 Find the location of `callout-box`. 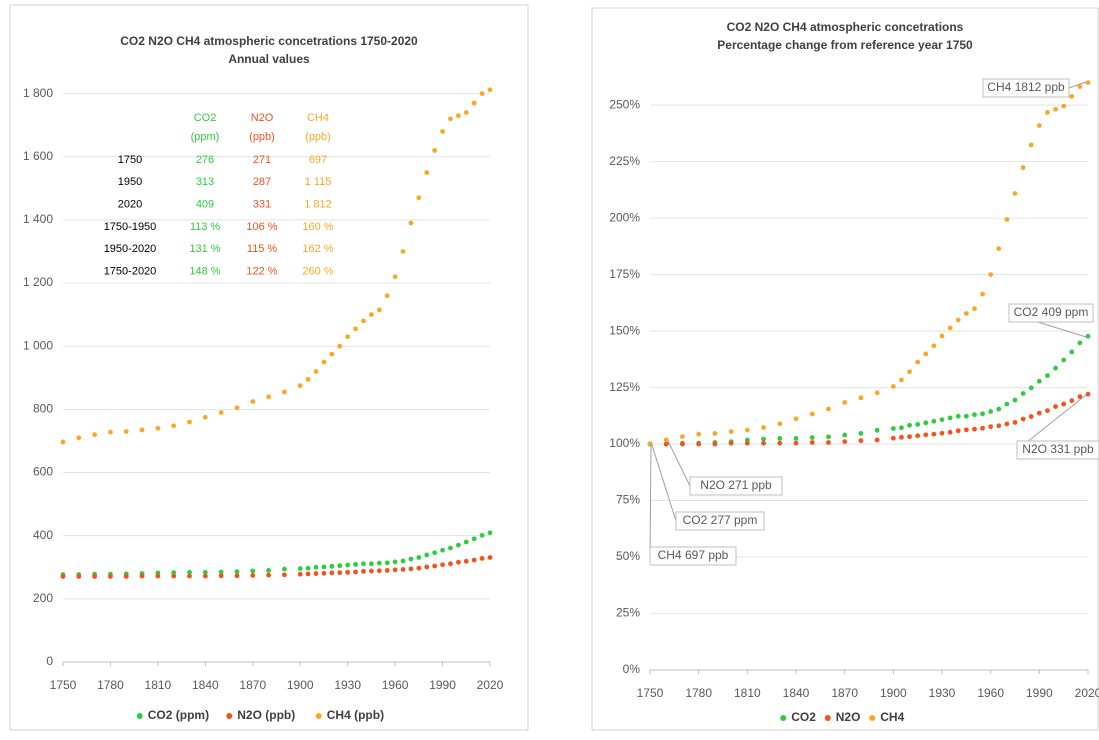

callout-box is located at coordinates (736, 486).